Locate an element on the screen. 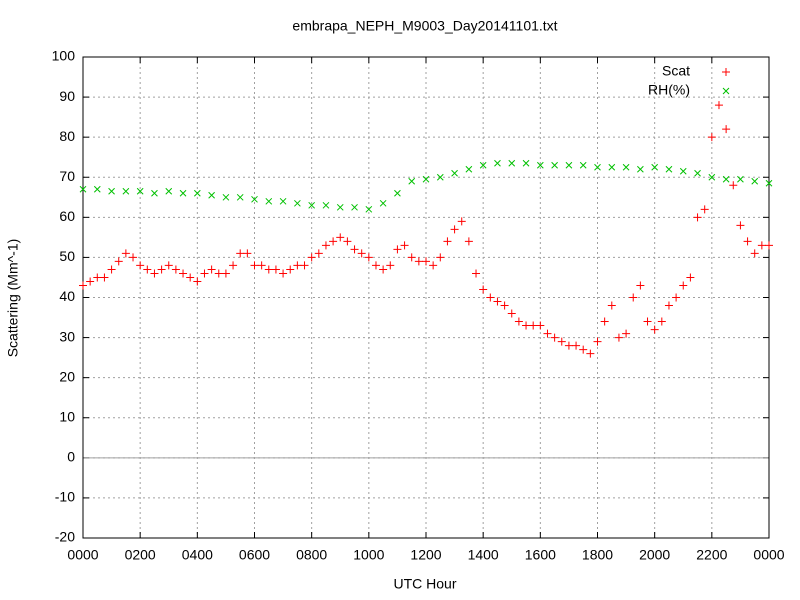 The image size is (800, 600). legend-label: Scat is located at coordinates (676, 71).